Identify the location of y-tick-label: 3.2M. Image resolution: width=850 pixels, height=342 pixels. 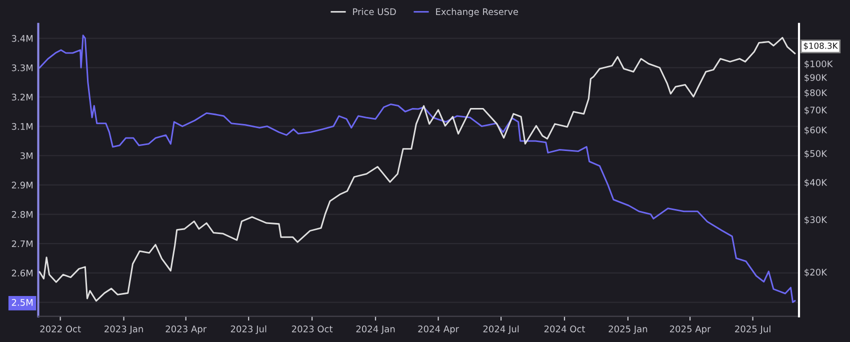
(22, 97).